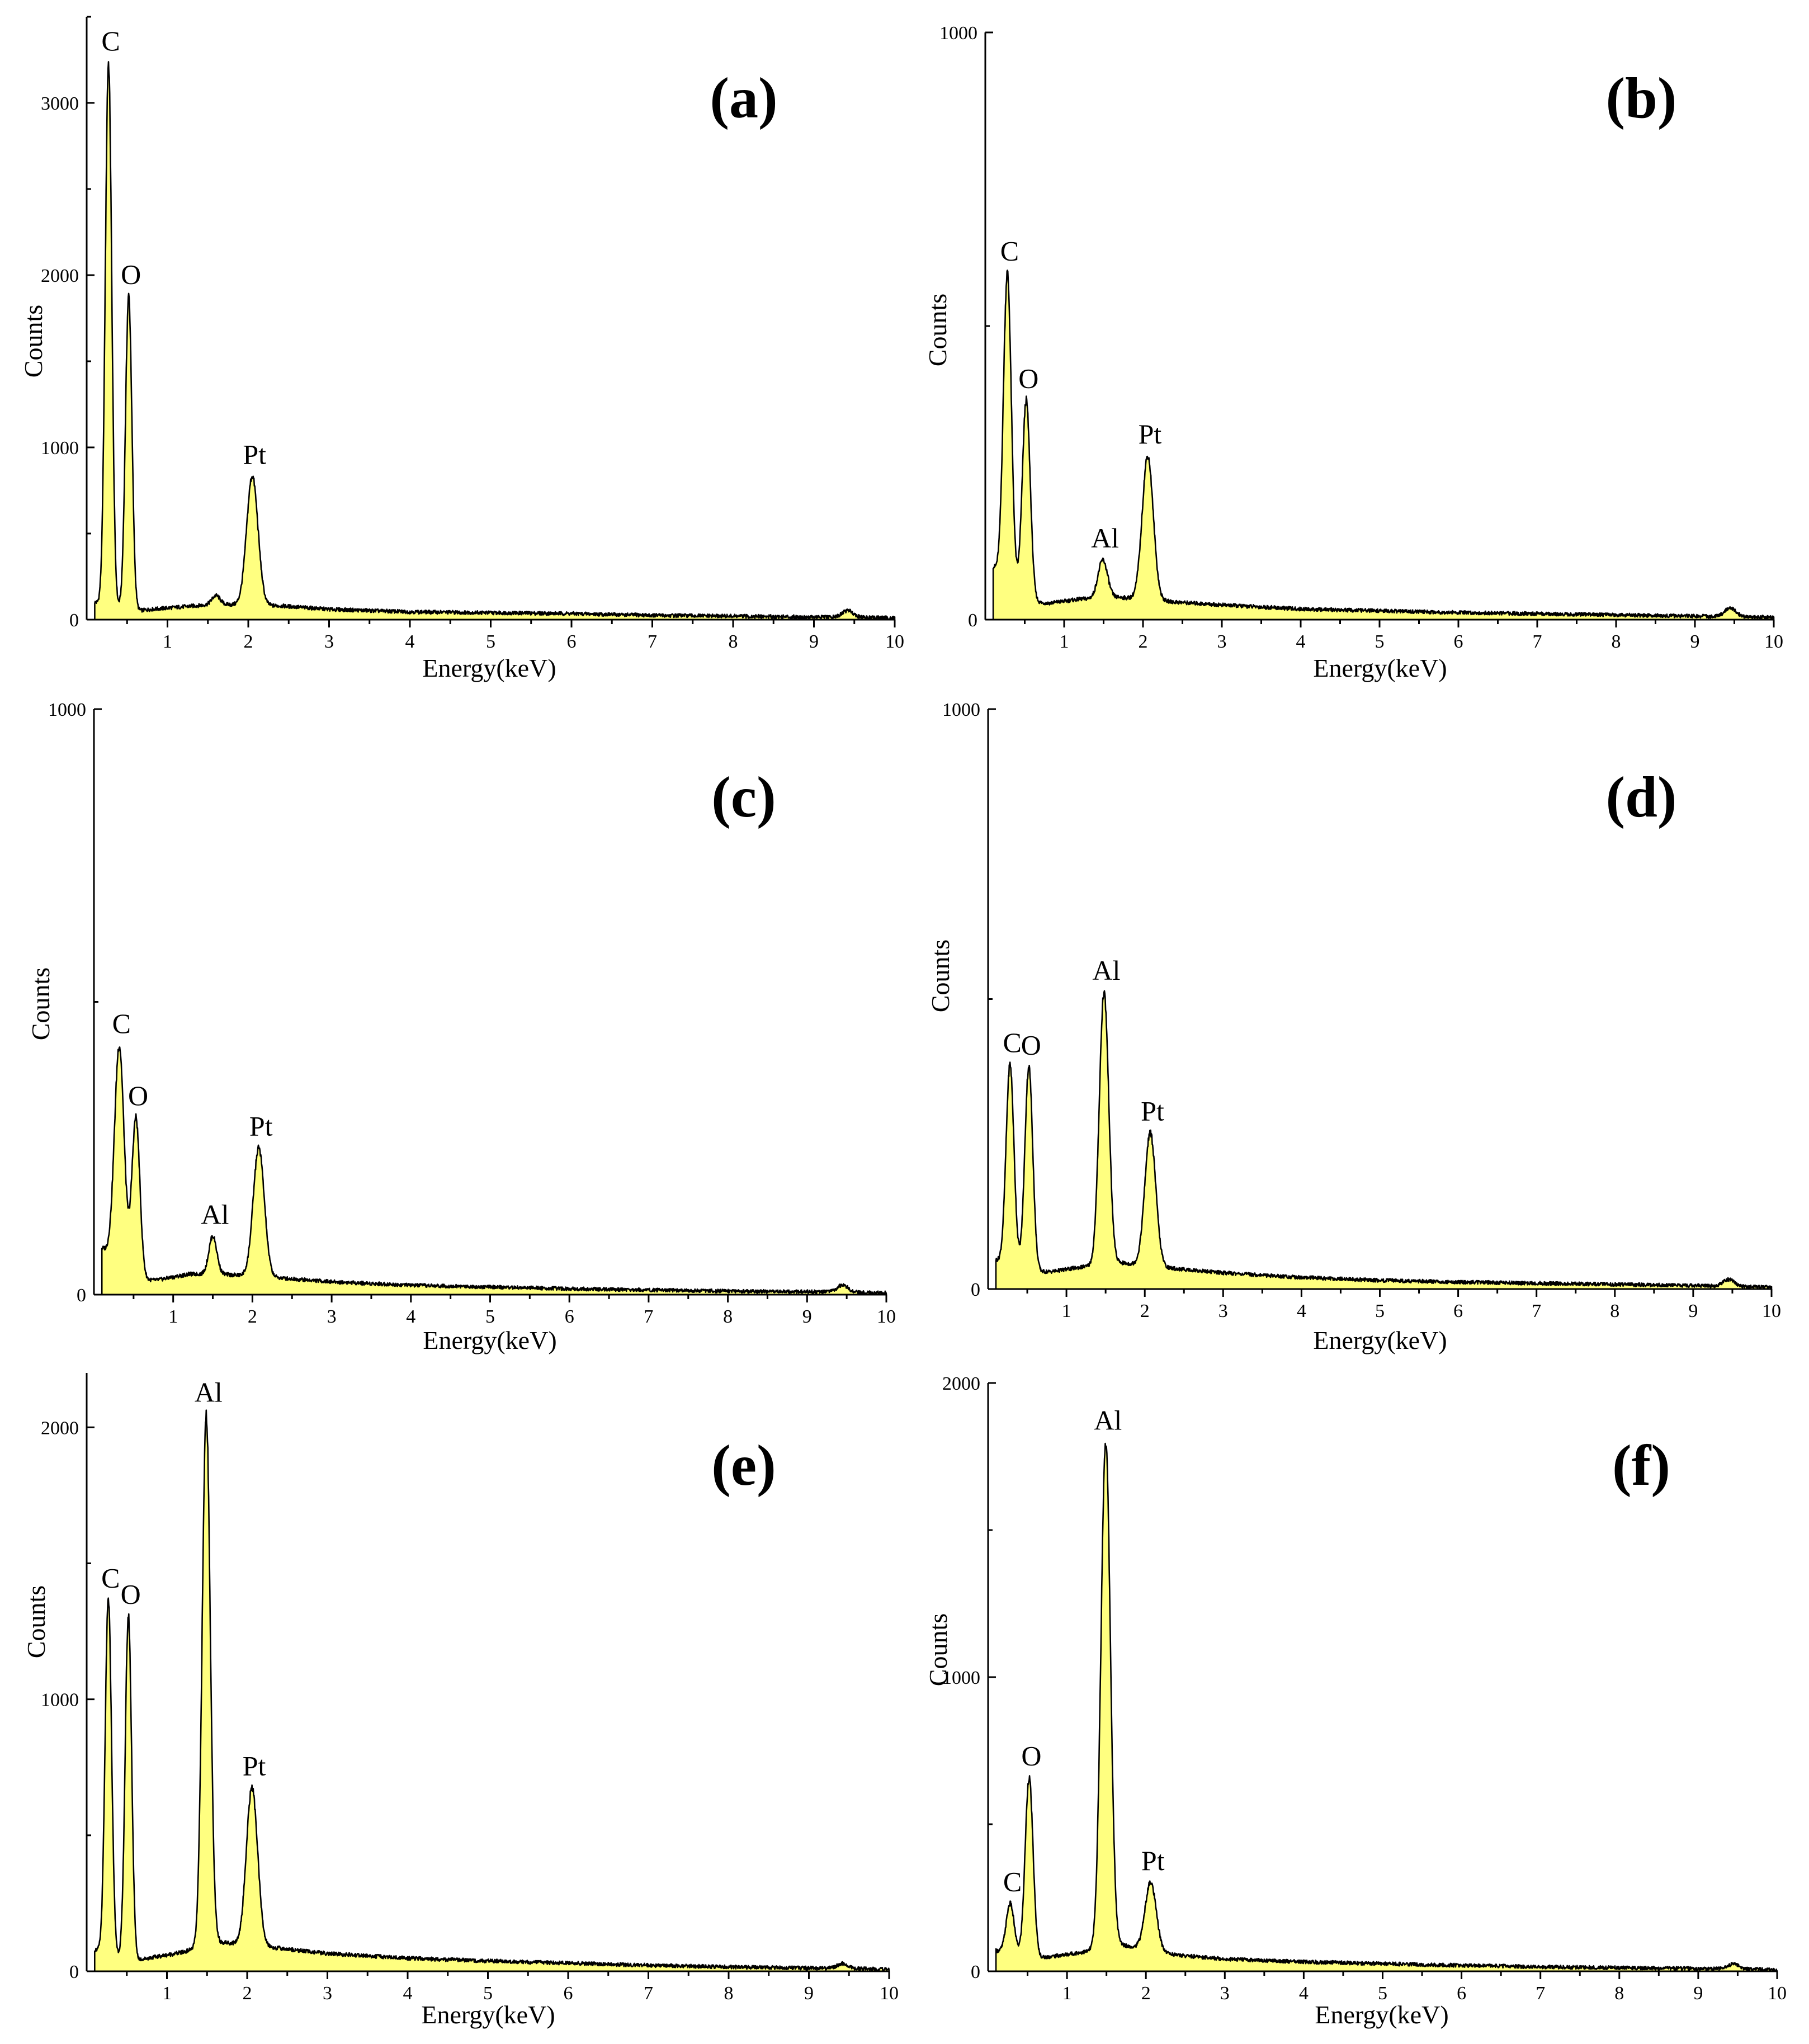 The image size is (1809, 2044). I want to click on y-tick-label-a: 2000, so click(60, 276).